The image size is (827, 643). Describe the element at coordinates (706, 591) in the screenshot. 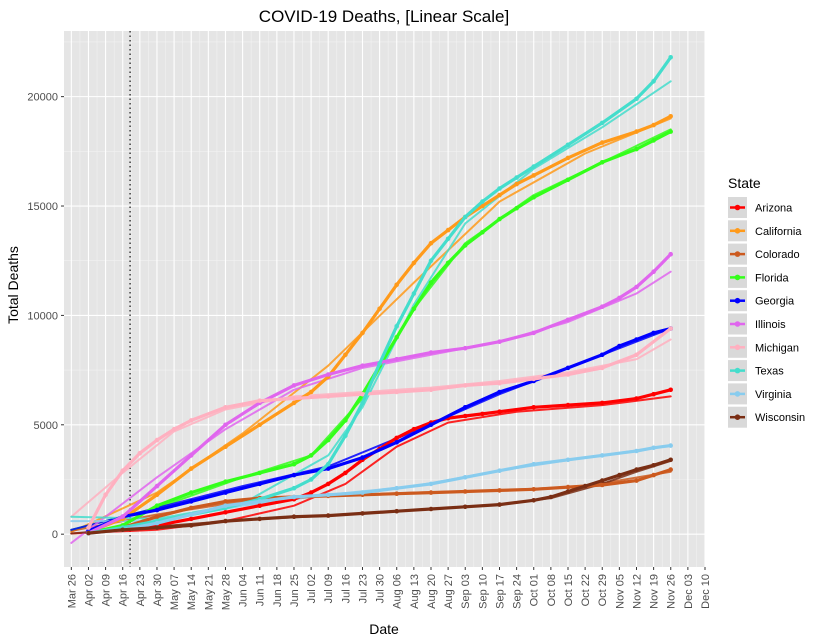

I see `x-tick-label: Dec 10` at that location.